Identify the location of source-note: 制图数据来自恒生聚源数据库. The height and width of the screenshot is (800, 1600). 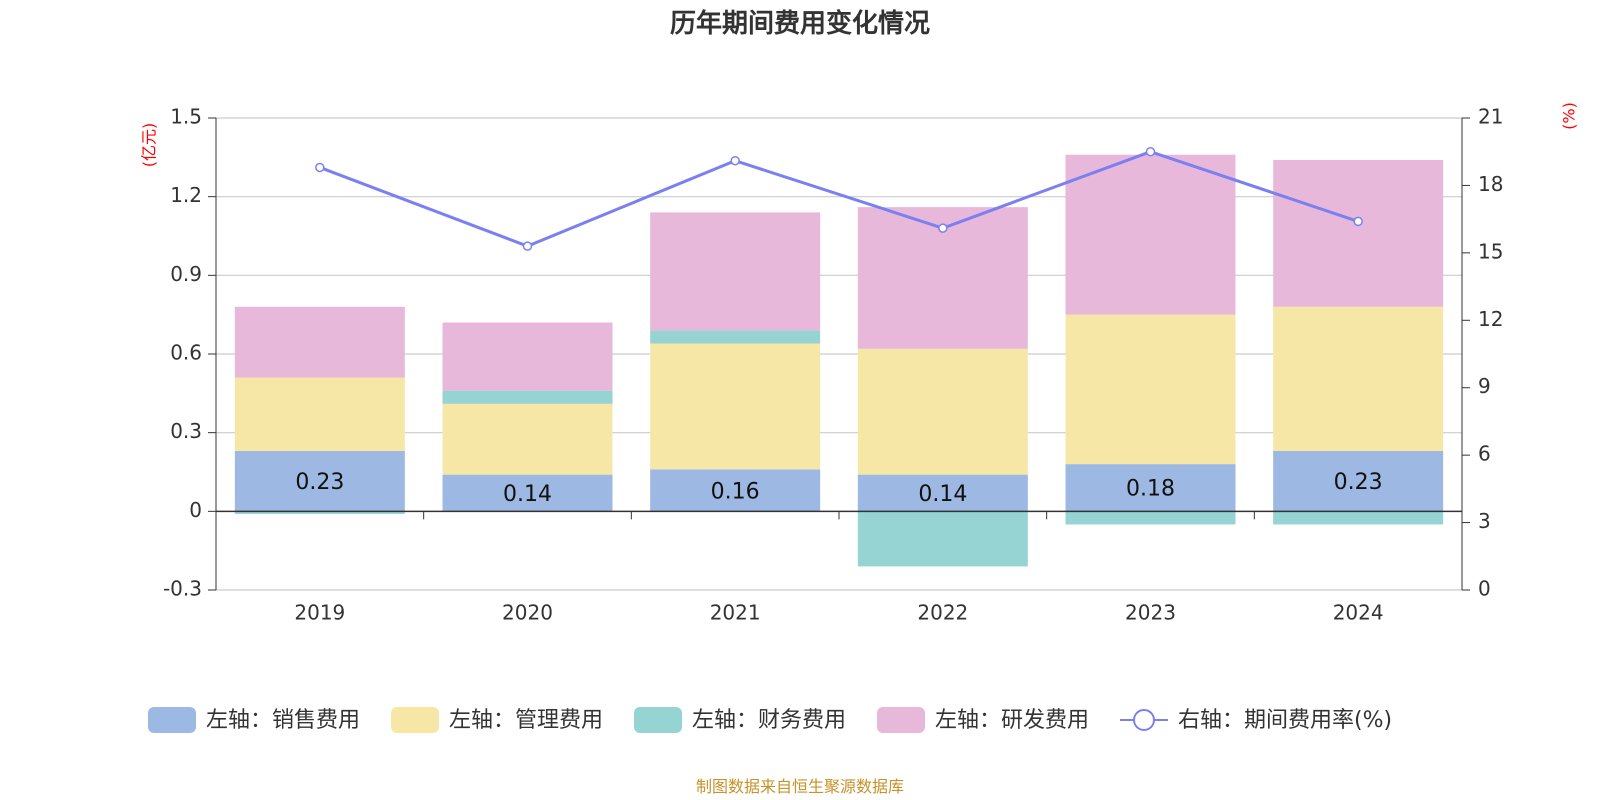
(800, 786).